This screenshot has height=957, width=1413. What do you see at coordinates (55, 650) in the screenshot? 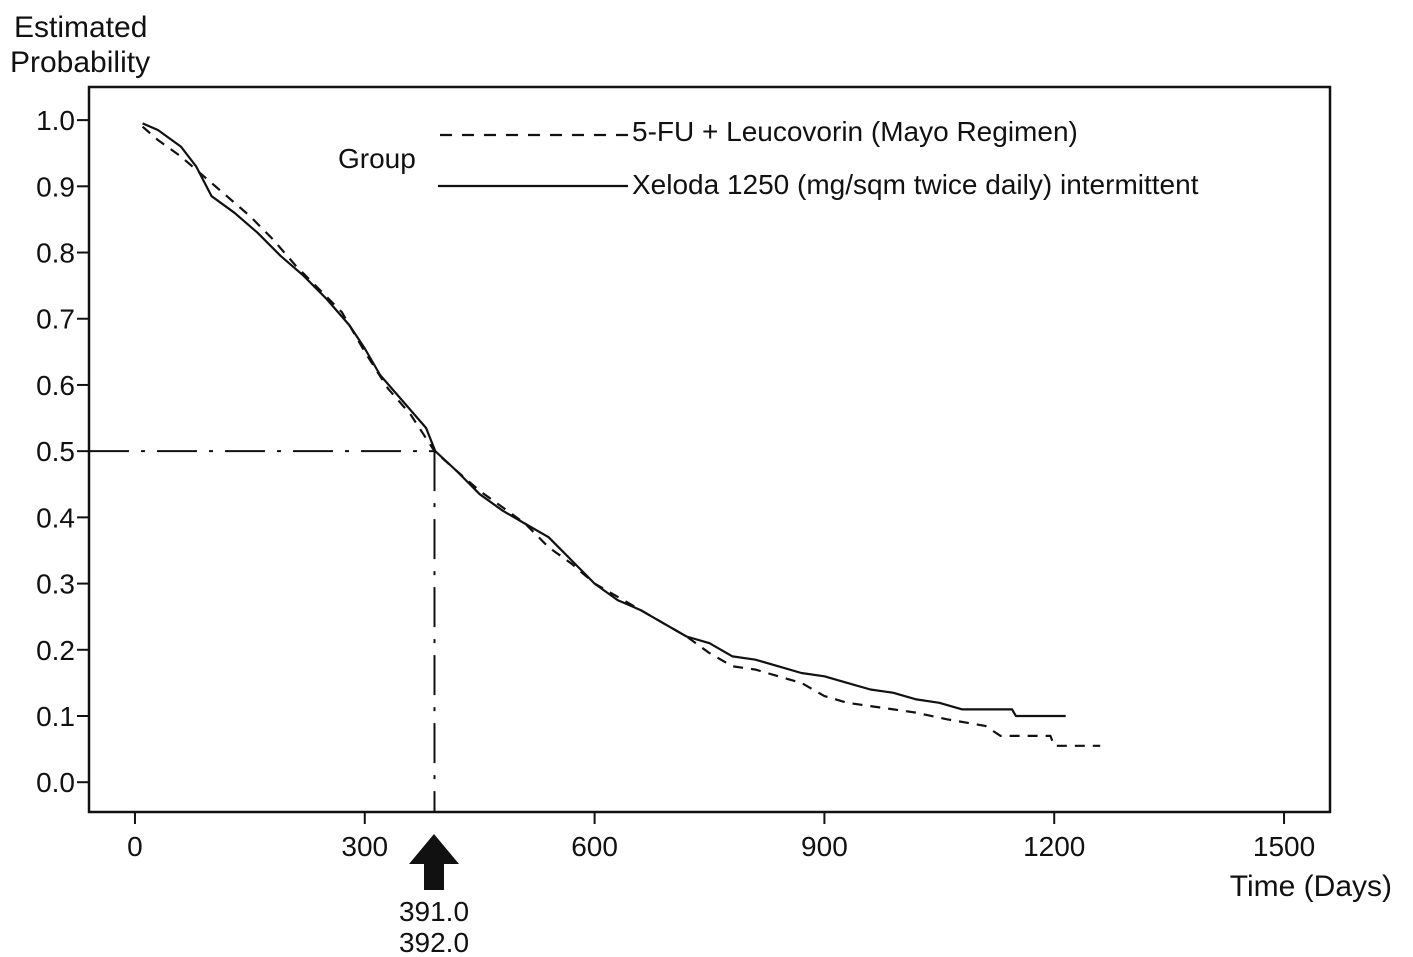
I see `y-tick-label: 0.2` at bounding box center [55, 650].